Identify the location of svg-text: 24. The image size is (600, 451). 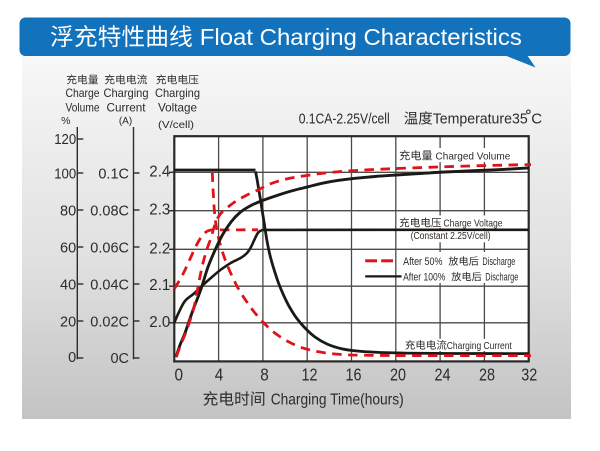
(443, 375).